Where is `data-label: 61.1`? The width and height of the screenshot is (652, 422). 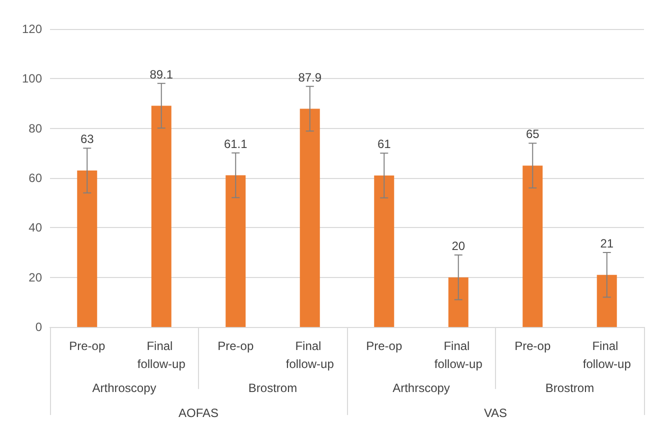
data-label: 61.1 is located at coordinates (236, 143).